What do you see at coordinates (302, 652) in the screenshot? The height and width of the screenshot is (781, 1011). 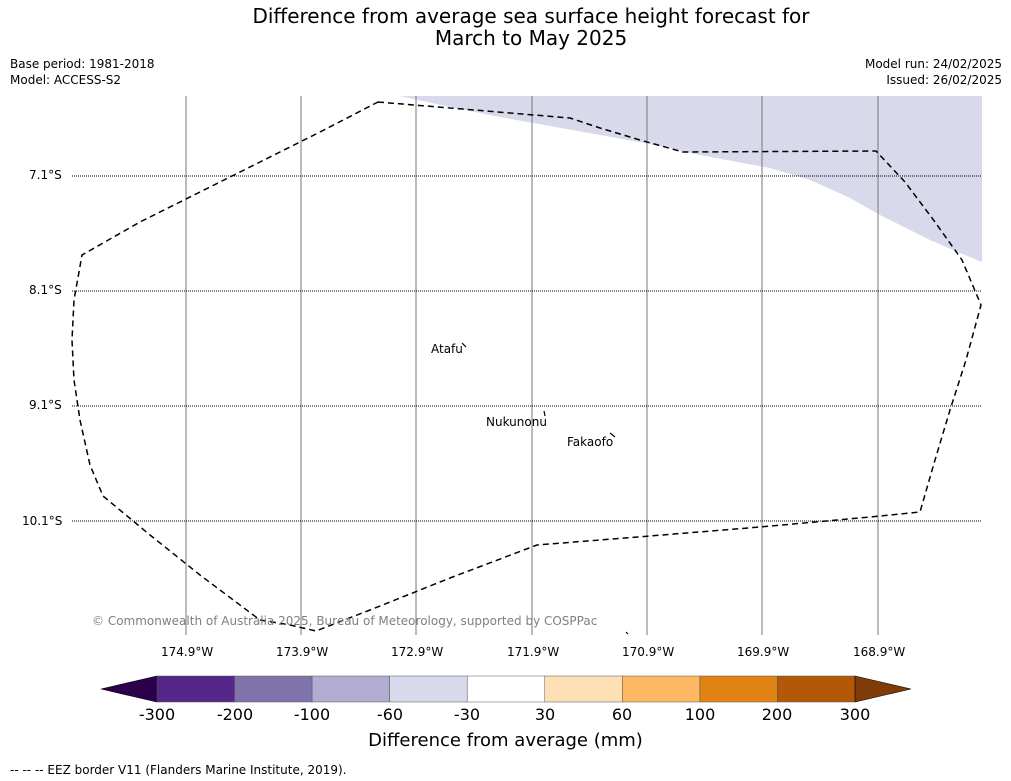 I see `lon-label: 173.9°W` at bounding box center [302, 652].